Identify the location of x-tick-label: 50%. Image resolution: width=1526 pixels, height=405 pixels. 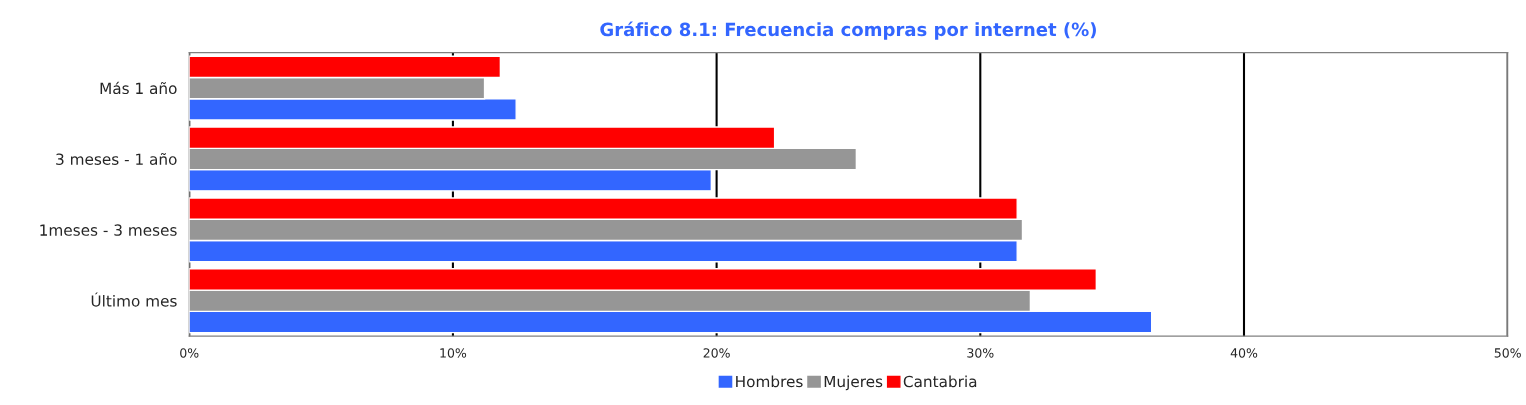
(1507, 353).